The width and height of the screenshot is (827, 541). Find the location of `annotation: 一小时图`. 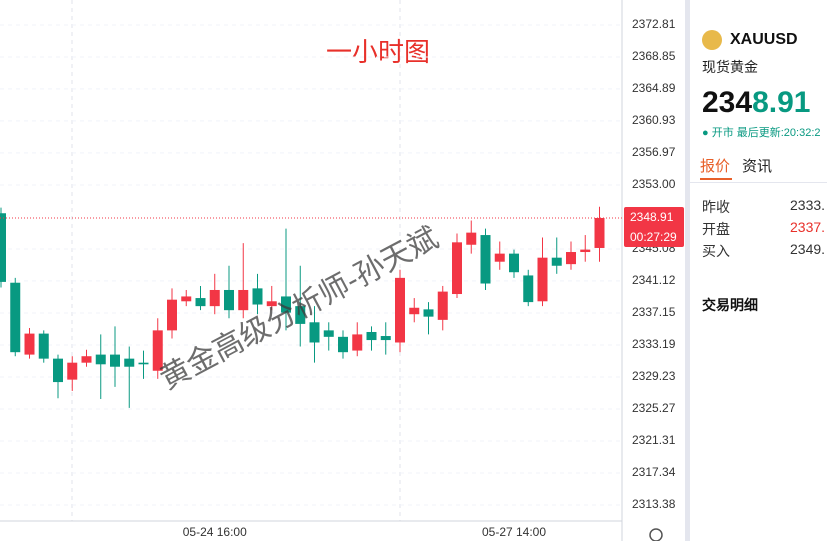

annotation: 一小时图 is located at coordinates (378, 52).